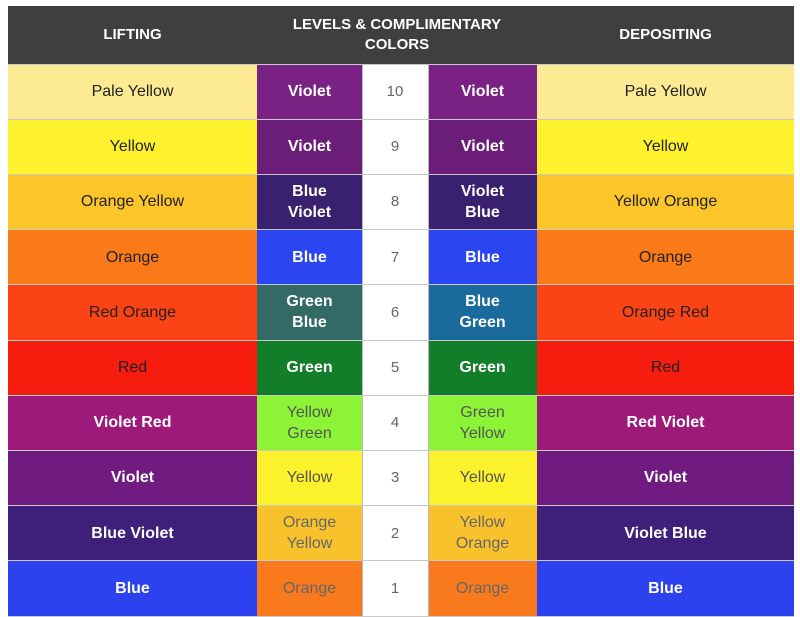 The height and width of the screenshot is (617, 800). Describe the element at coordinates (309, 257) in the screenshot. I see `lift-complement-cell: Blue` at that location.